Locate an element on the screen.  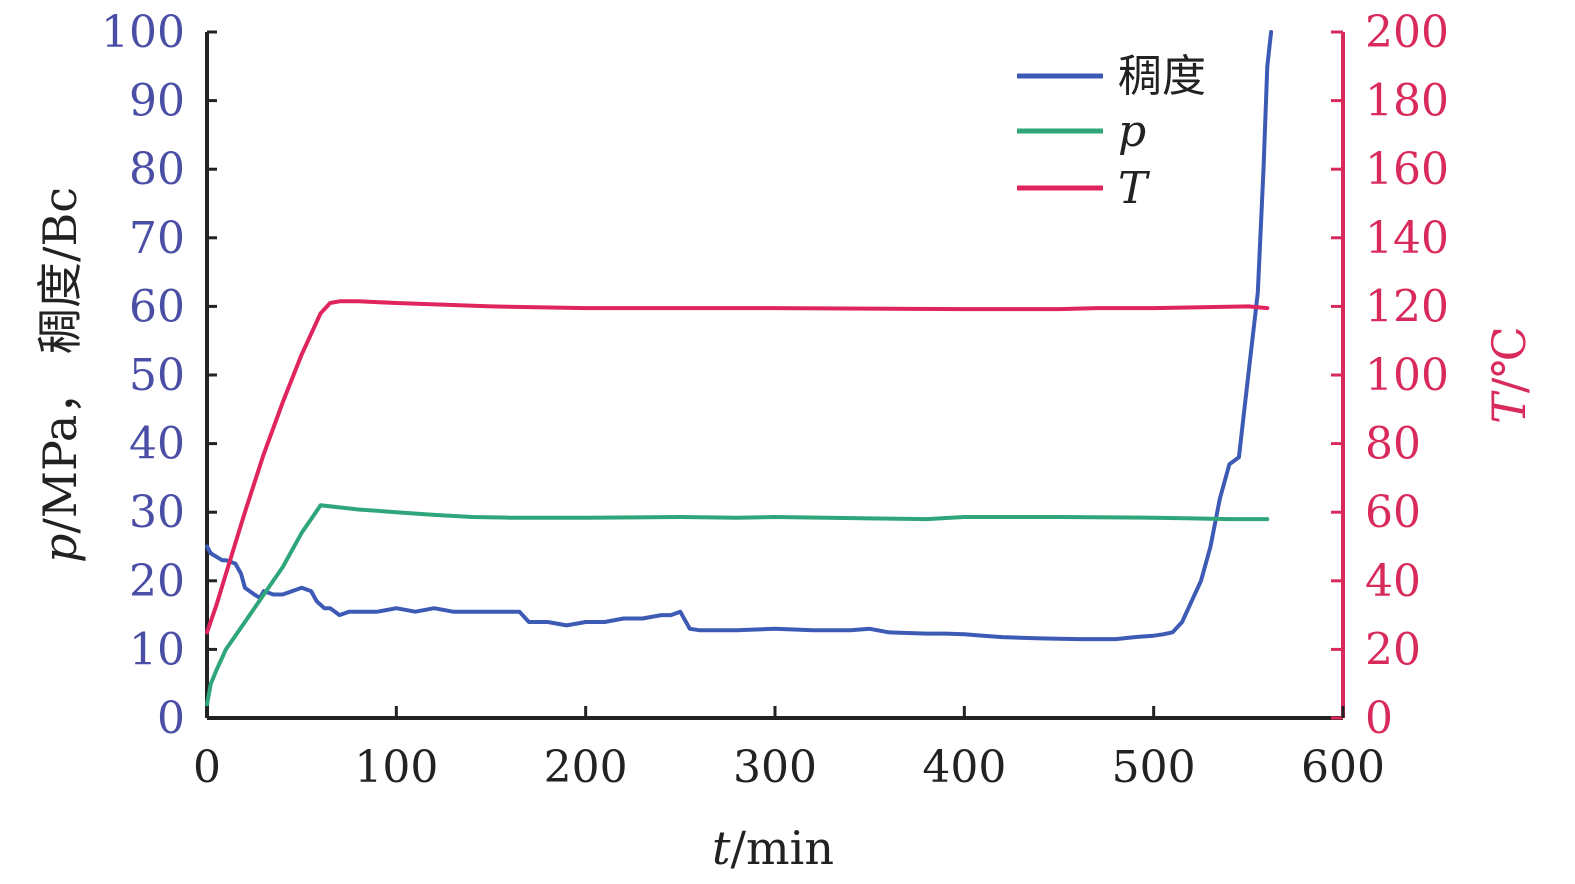
left-y-axis-title-units: /MPa， 稠度/Bc is located at coordinates (60, 360).